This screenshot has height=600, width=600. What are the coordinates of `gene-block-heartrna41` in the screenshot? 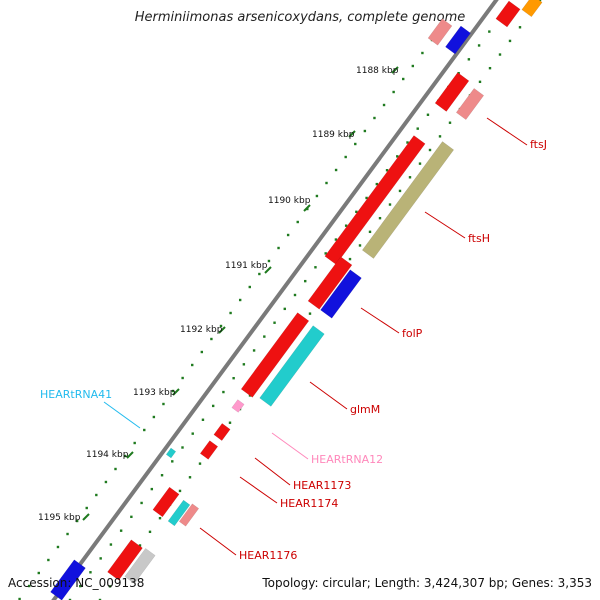 It's located at (171, 453).